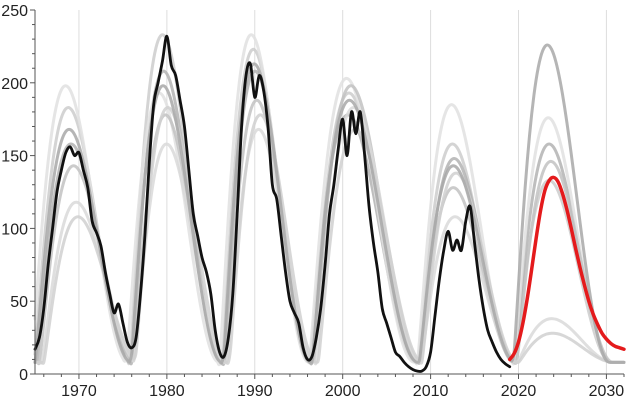 This screenshot has width=626, height=400. Describe the element at coordinates (79, 391) in the screenshot. I see `x-tick-label: 1970` at that location.